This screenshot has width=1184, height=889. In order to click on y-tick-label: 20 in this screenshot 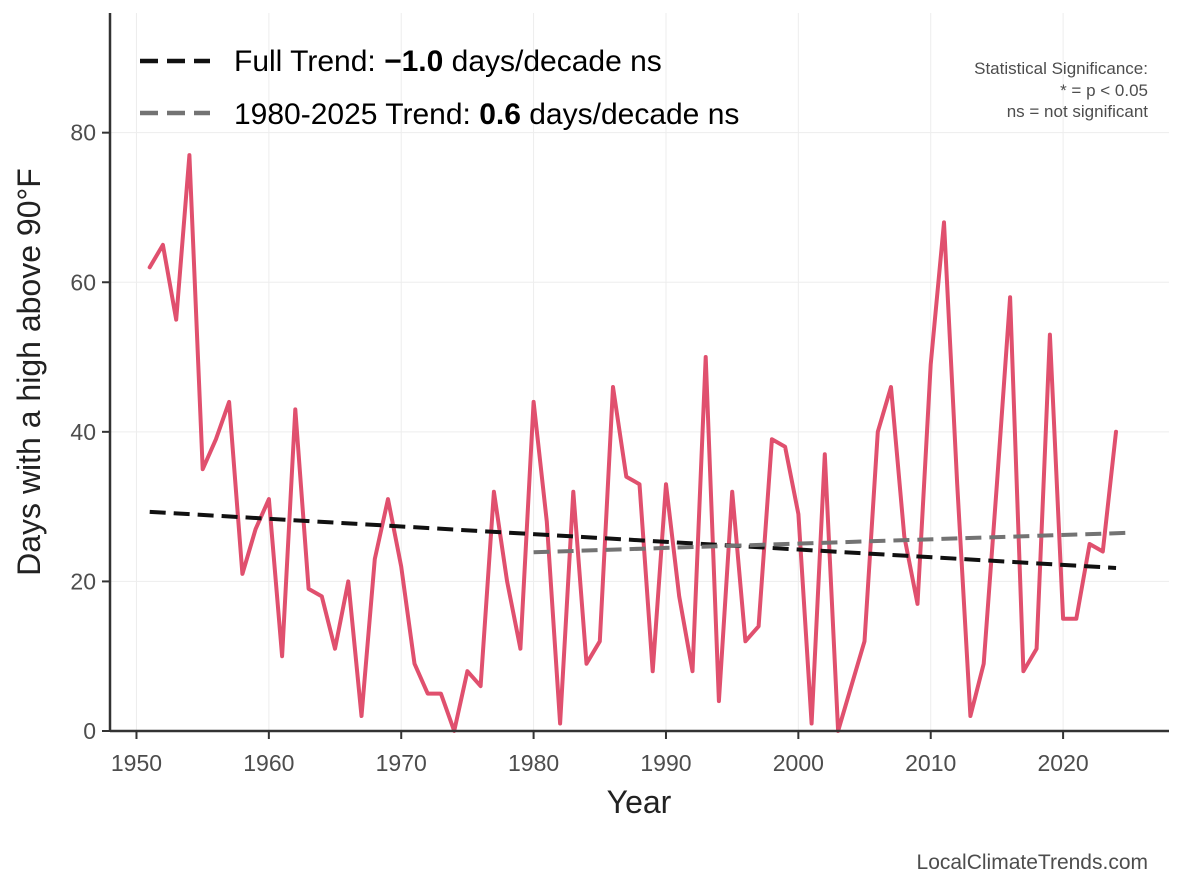, I will do `click(83, 581)`.